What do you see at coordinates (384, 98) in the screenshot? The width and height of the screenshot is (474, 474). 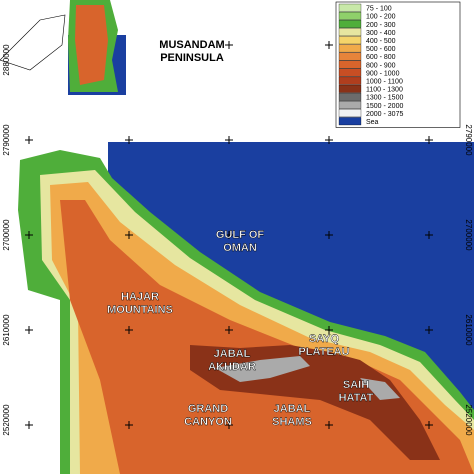 I see `legend-label: 1300 - 1500` at bounding box center [384, 98].